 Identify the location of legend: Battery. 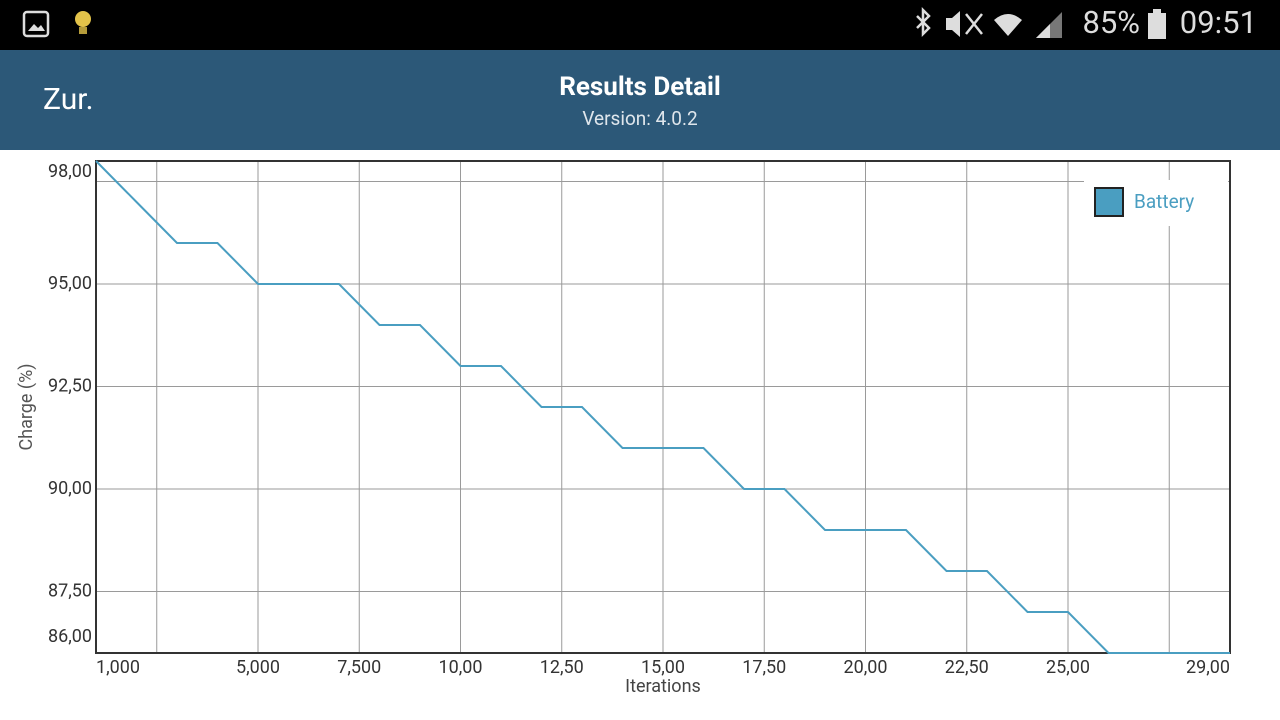
(1156, 203).